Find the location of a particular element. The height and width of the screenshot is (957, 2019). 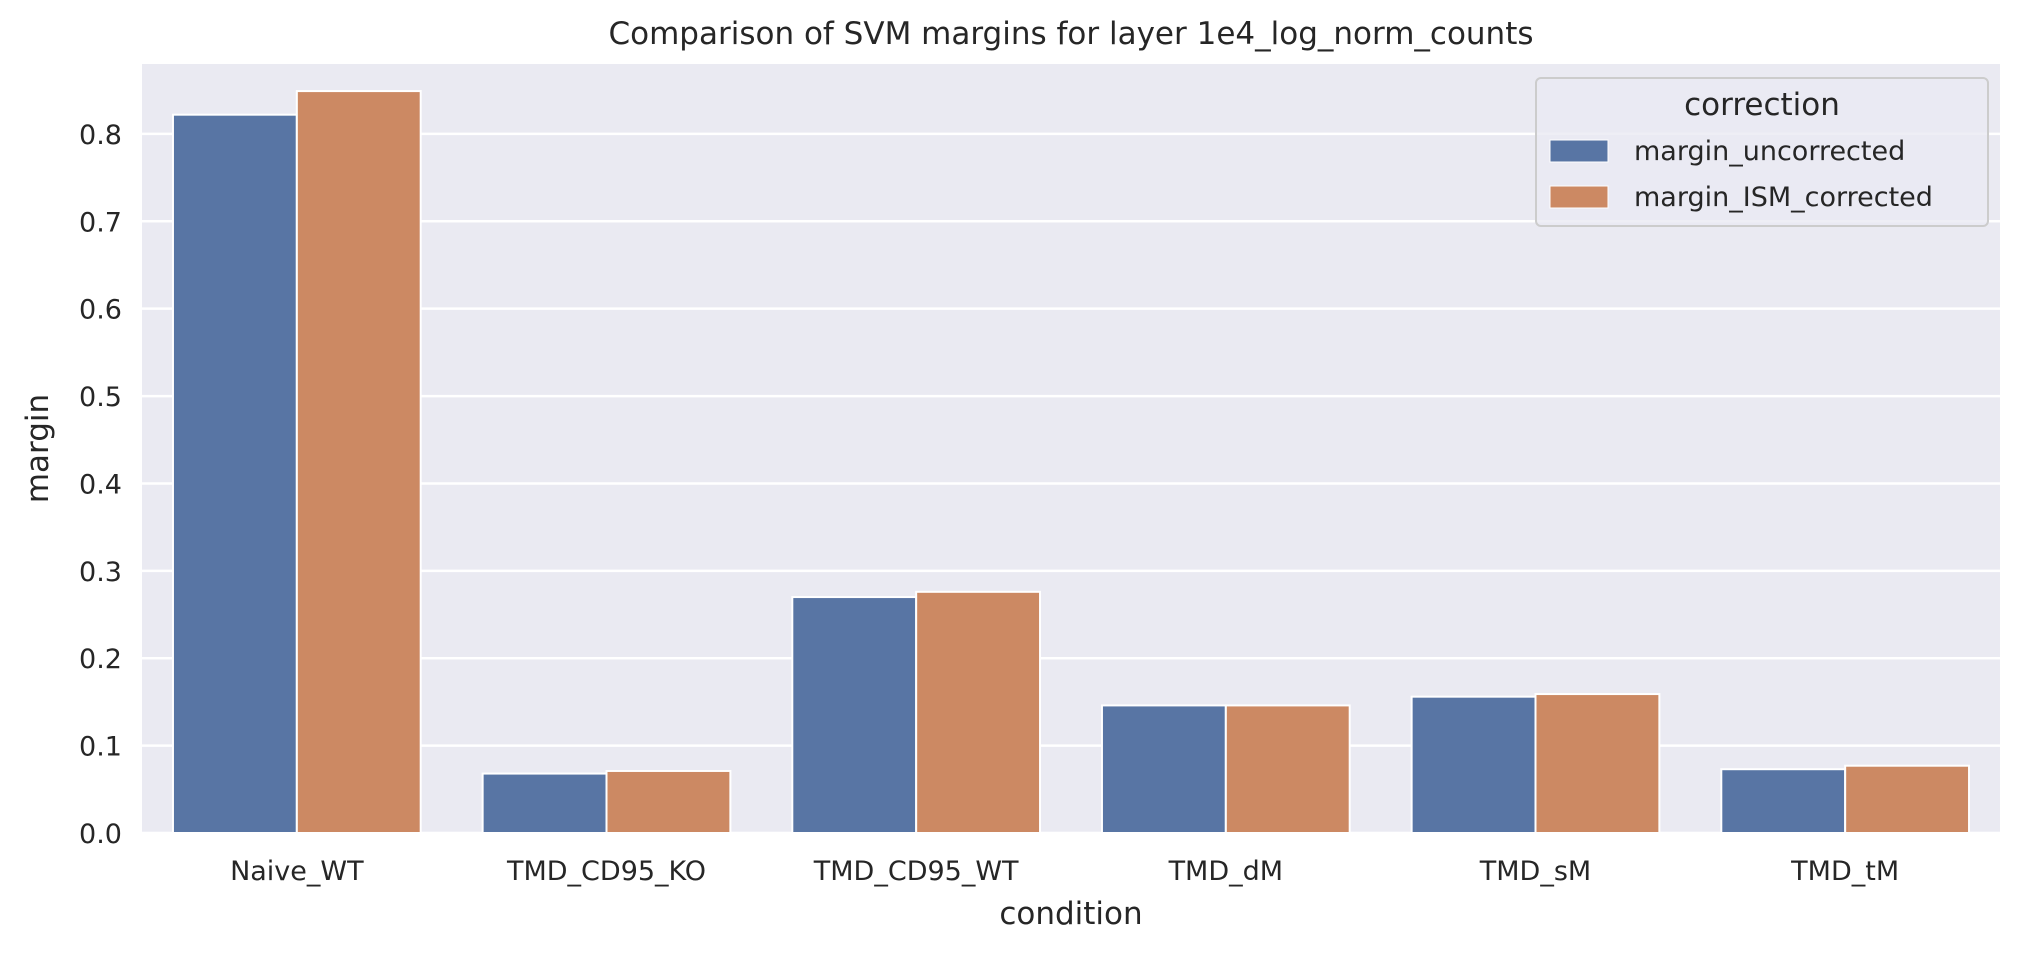

legend-box is located at coordinates (1762, 152).